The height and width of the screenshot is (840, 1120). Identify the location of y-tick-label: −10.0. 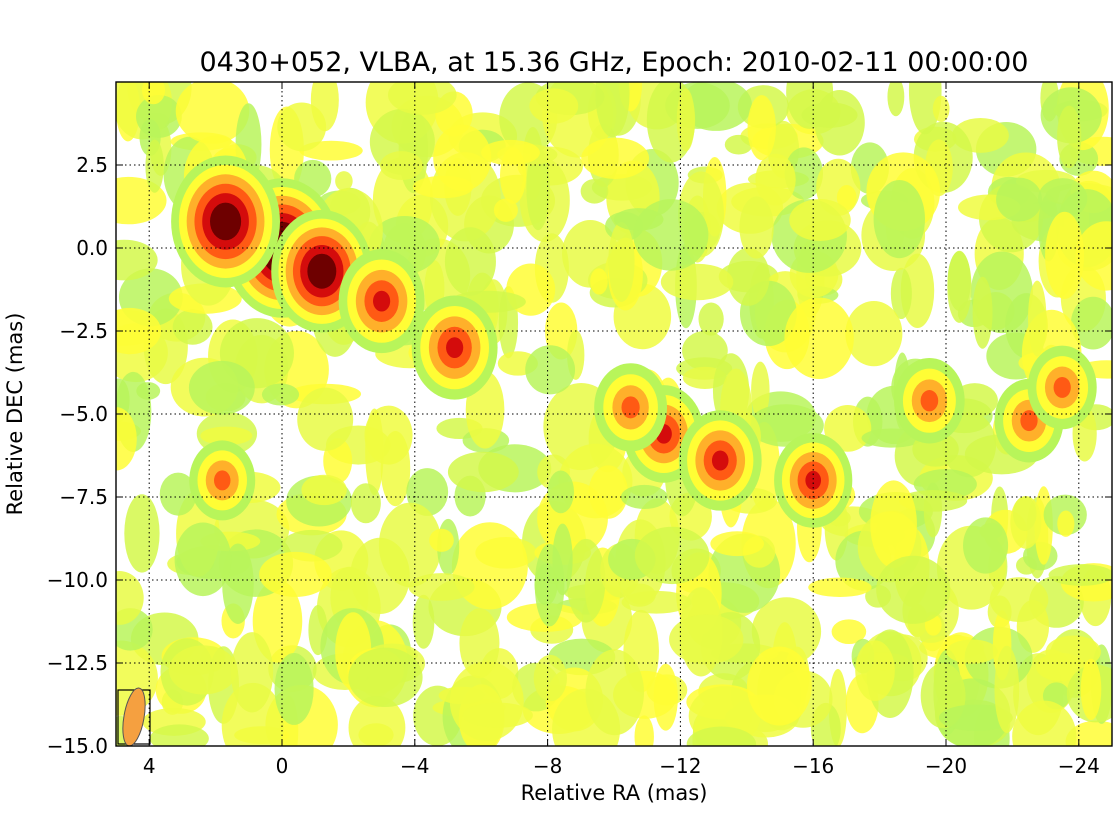
(77, 580).